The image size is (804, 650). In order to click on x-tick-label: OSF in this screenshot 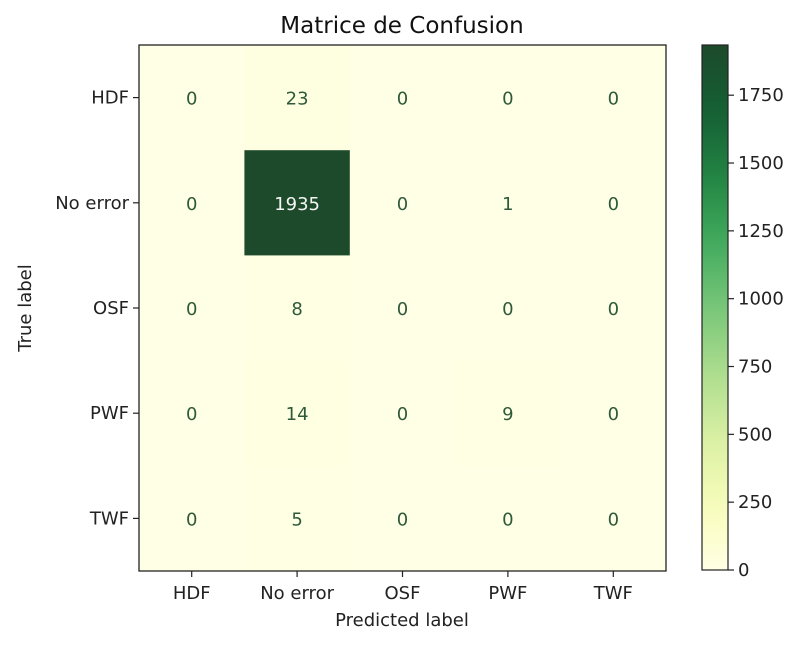, I will do `click(403, 593)`.